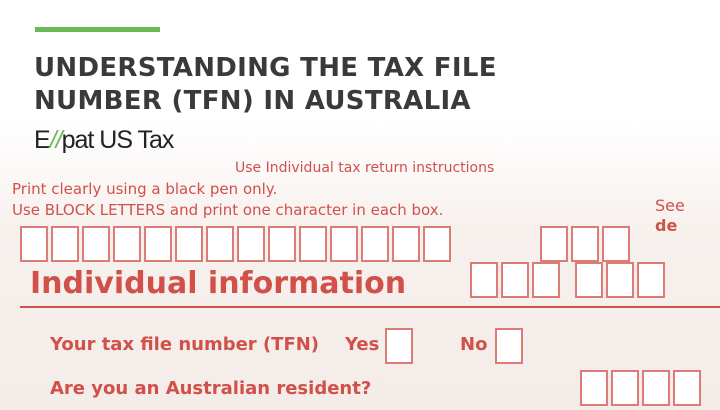 The height and width of the screenshot is (410, 720). I want to click on resident-label: Are you an Australian resident?, so click(211, 388).